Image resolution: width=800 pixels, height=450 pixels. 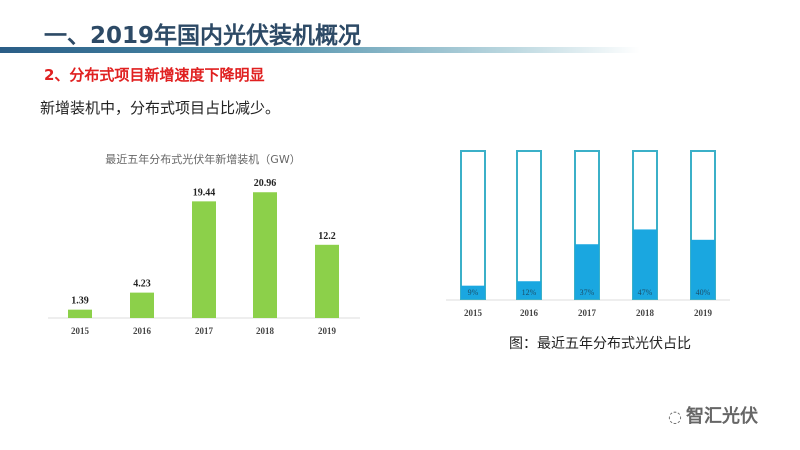 What do you see at coordinates (142, 305) in the screenshot?
I see `bar-2016` at bounding box center [142, 305].